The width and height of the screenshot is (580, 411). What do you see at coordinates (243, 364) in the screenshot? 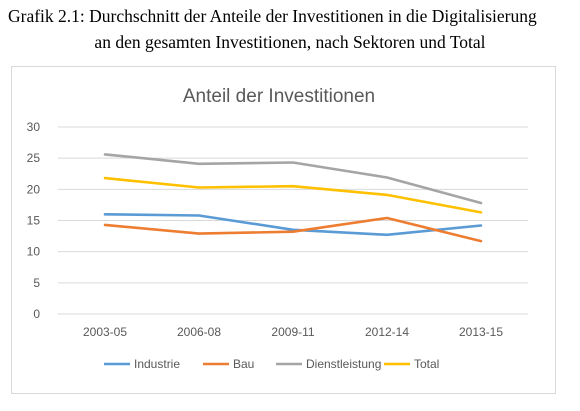
I see `legend-label: Bau` at bounding box center [243, 364].